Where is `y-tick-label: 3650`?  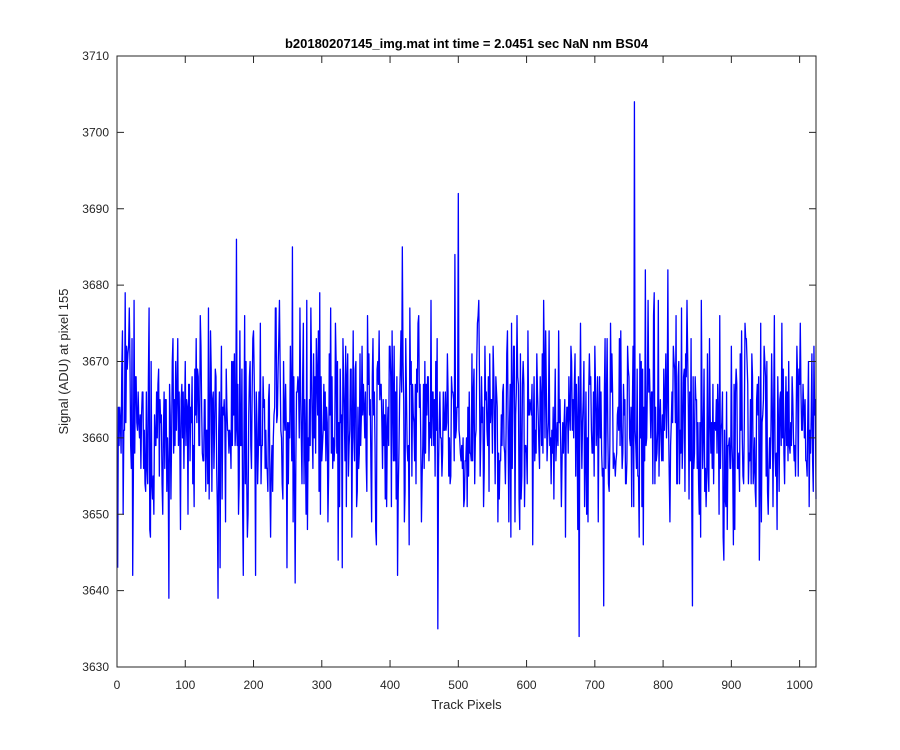
y-tick-label: 3650 is located at coordinates (95, 514).